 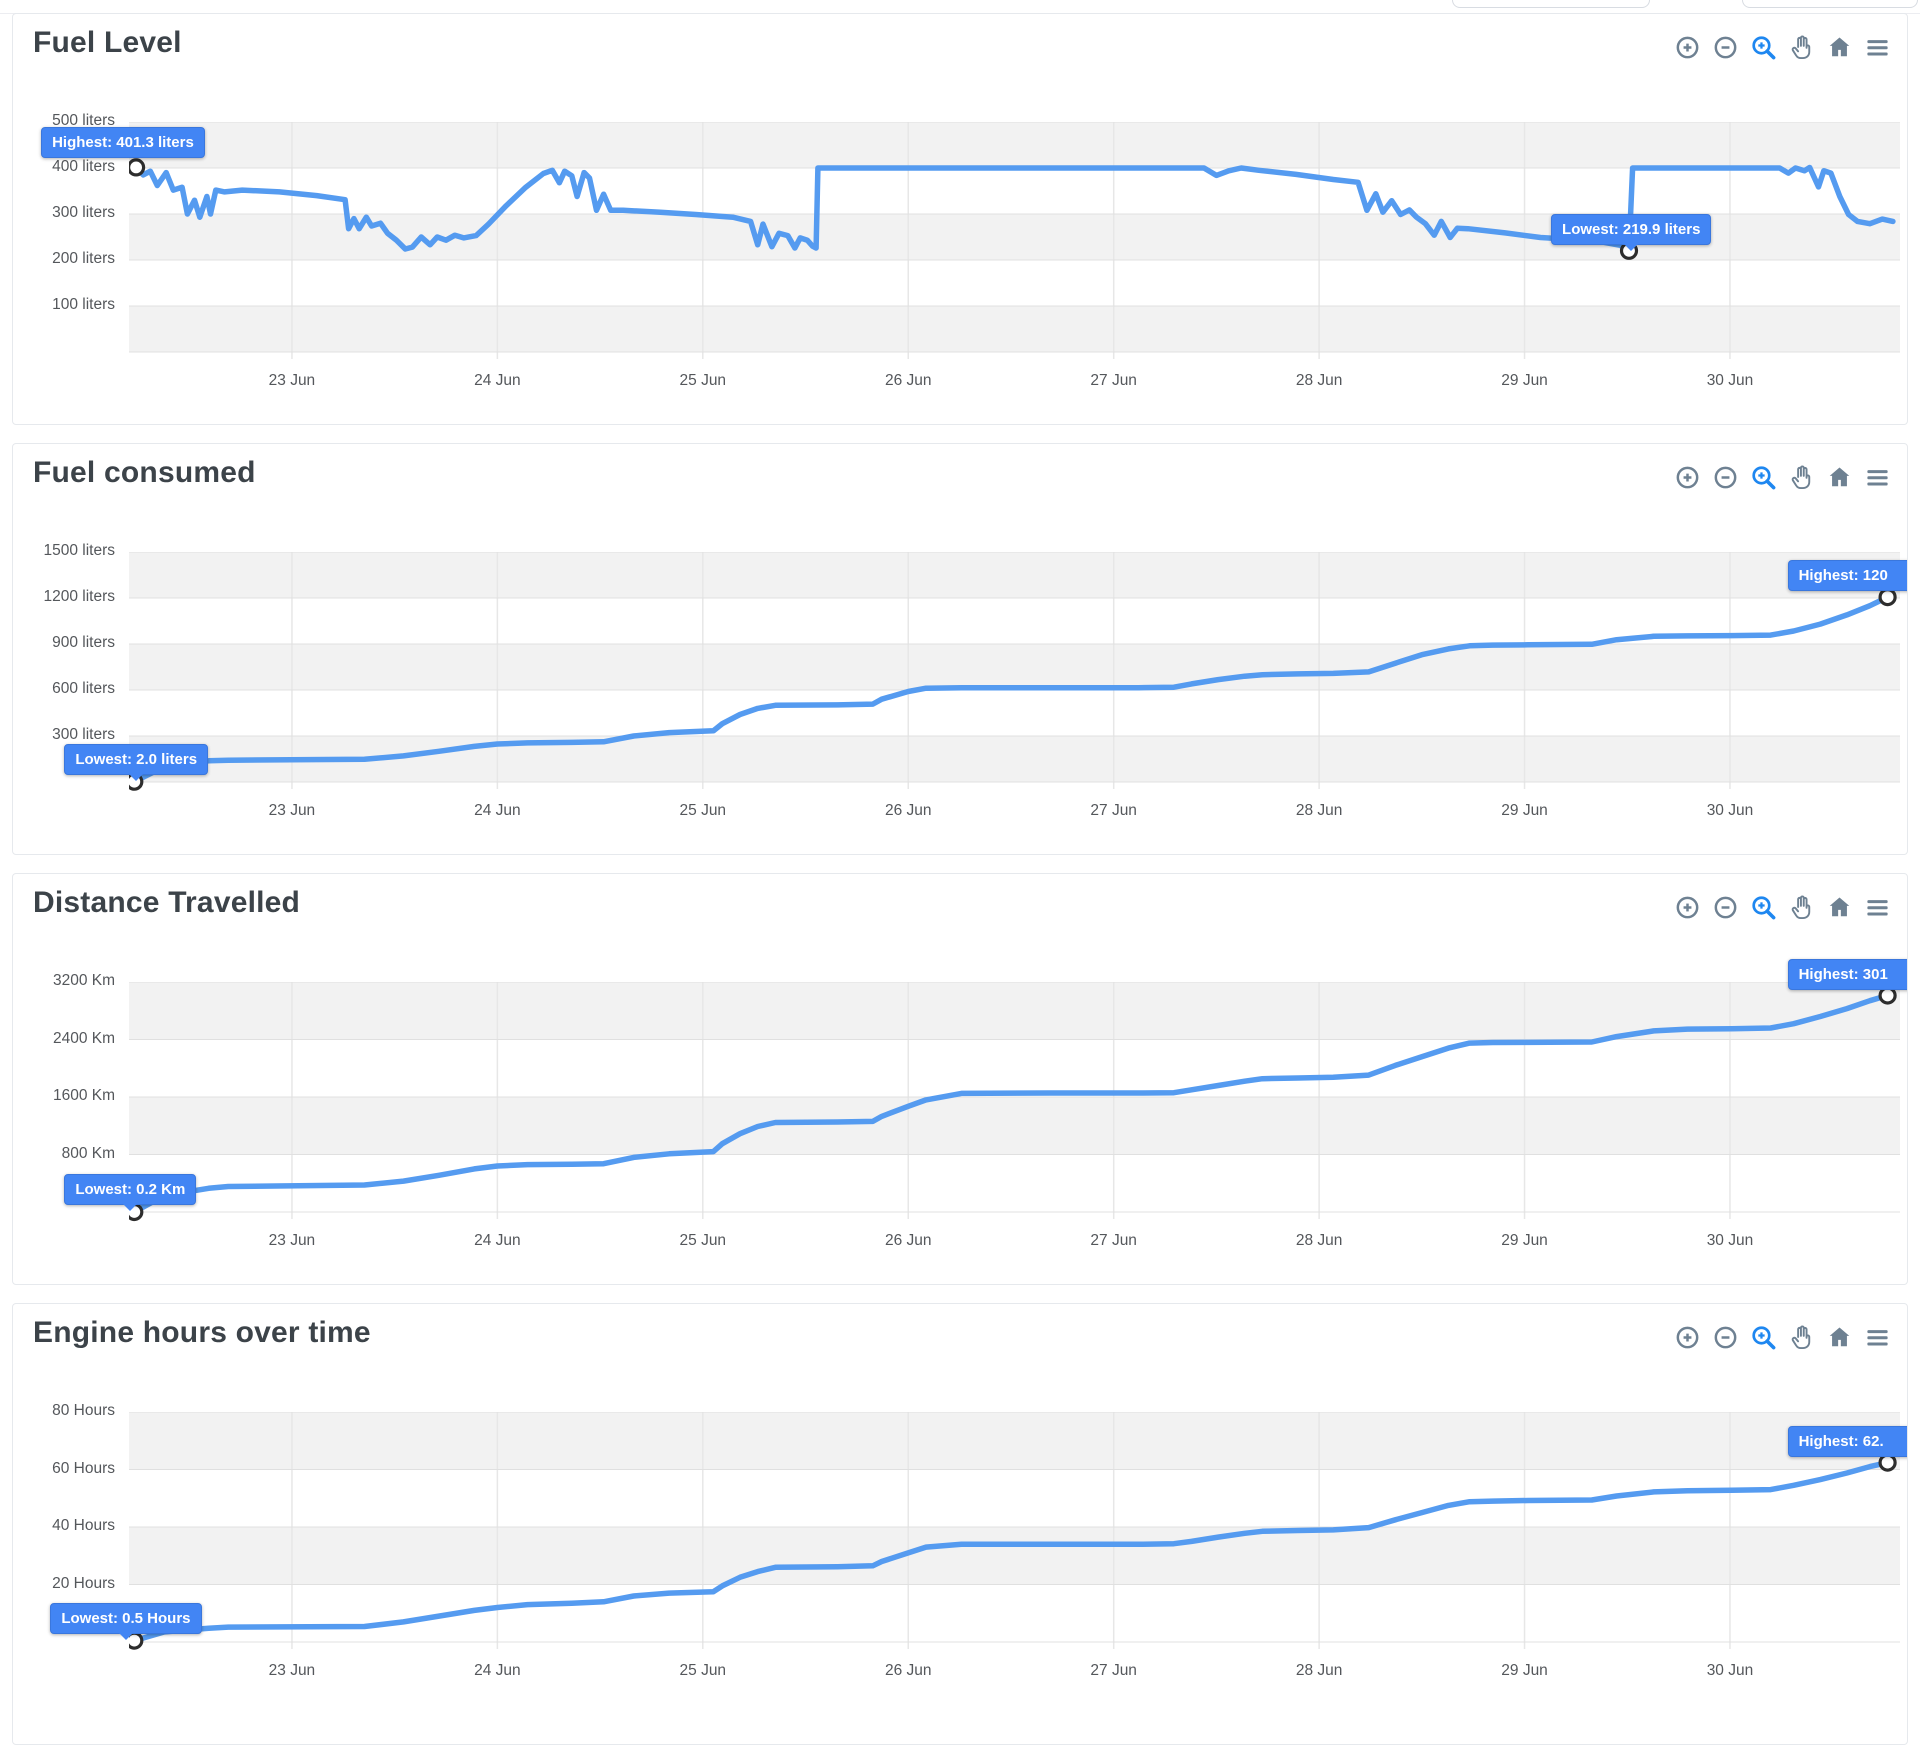 I want to click on y-axis-label: 400 liters, so click(x=83, y=166).